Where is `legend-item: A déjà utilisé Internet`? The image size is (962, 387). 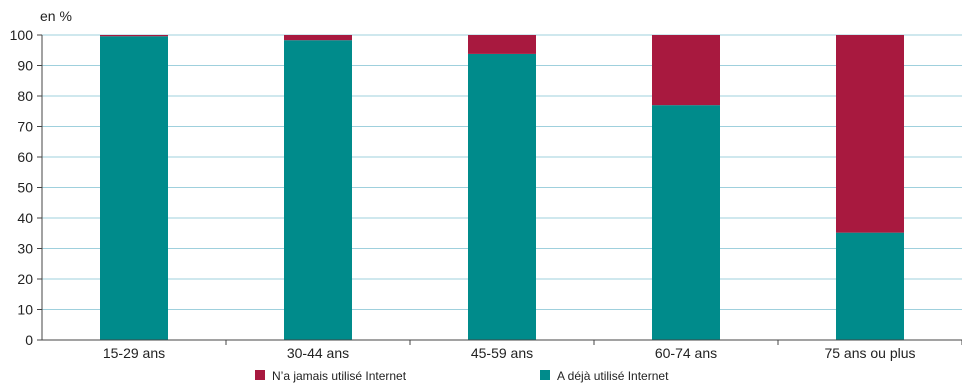 legend-item: A déjà utilisé Internet is located at coordinates (604, 376).